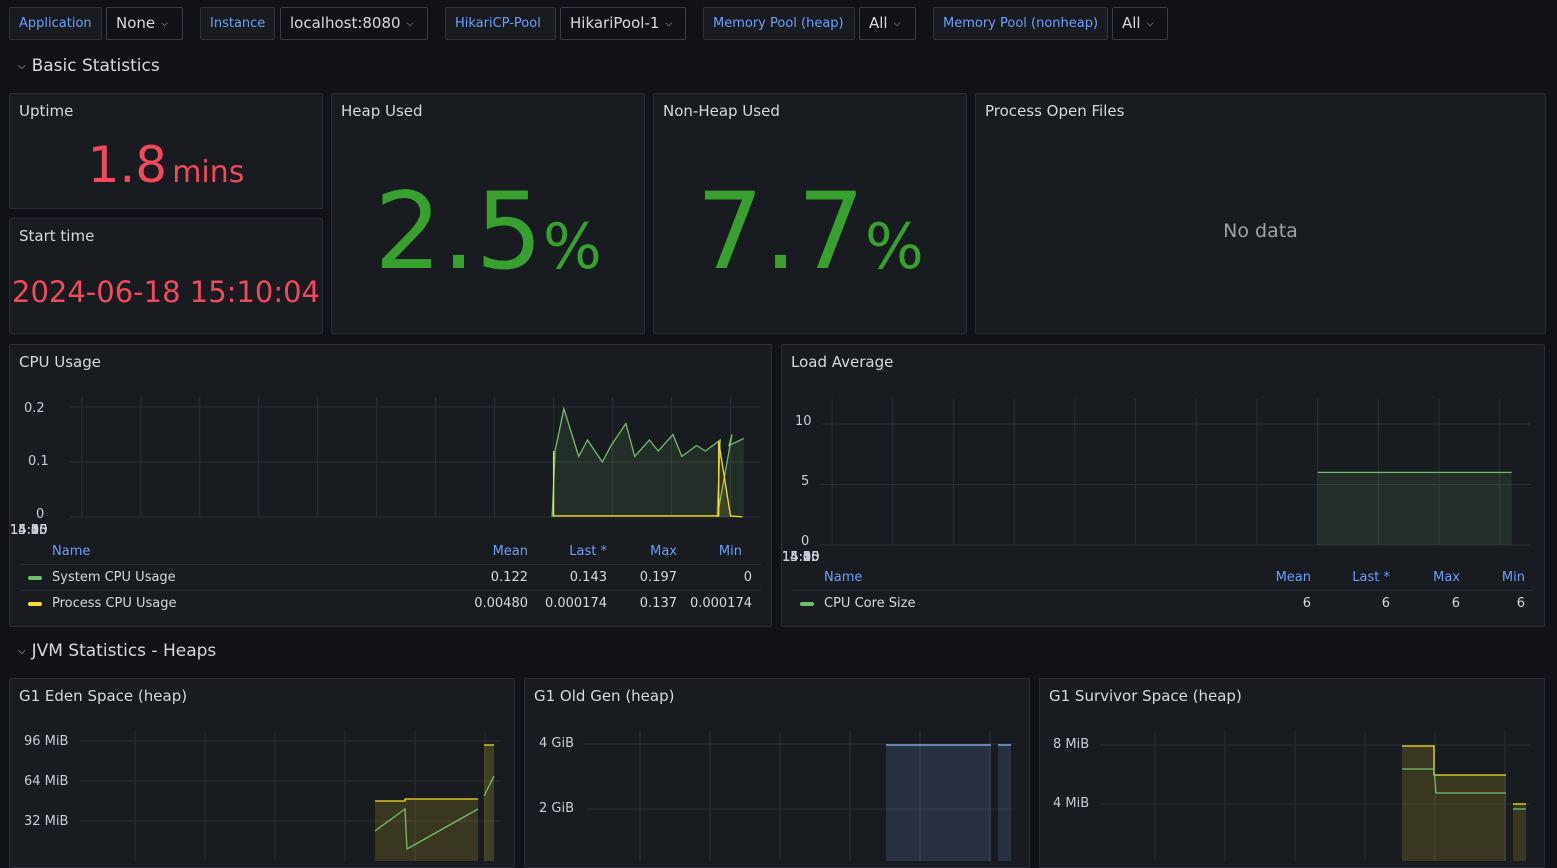 Image resolution: width=1557 pixels, height=868 pixels. I want to click on heap-used-value: 2.5%, so click(488, 232).